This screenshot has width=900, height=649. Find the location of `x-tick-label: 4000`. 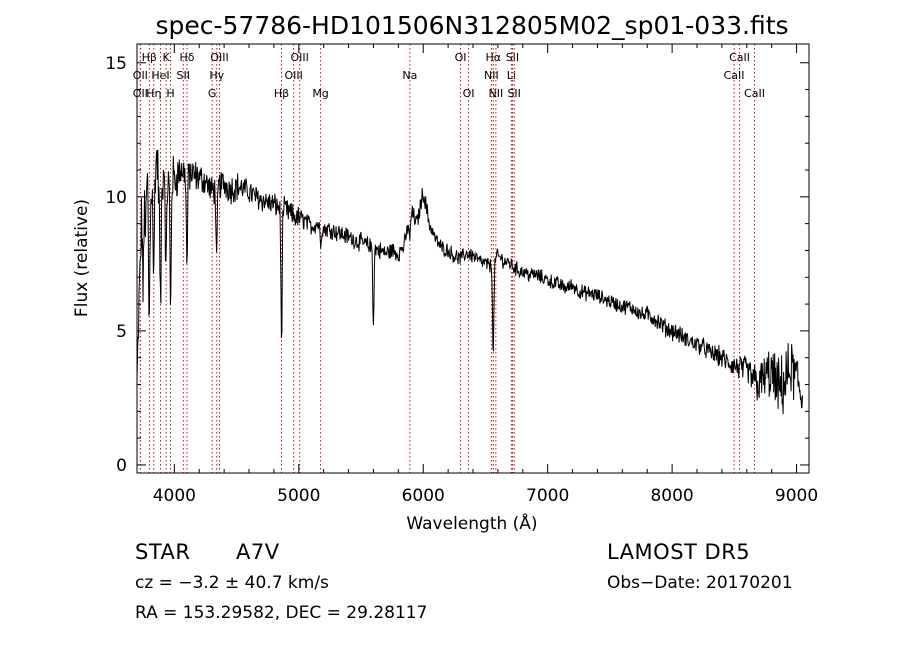

x-tick-label: 4000 is located at coordinates (174, 496).